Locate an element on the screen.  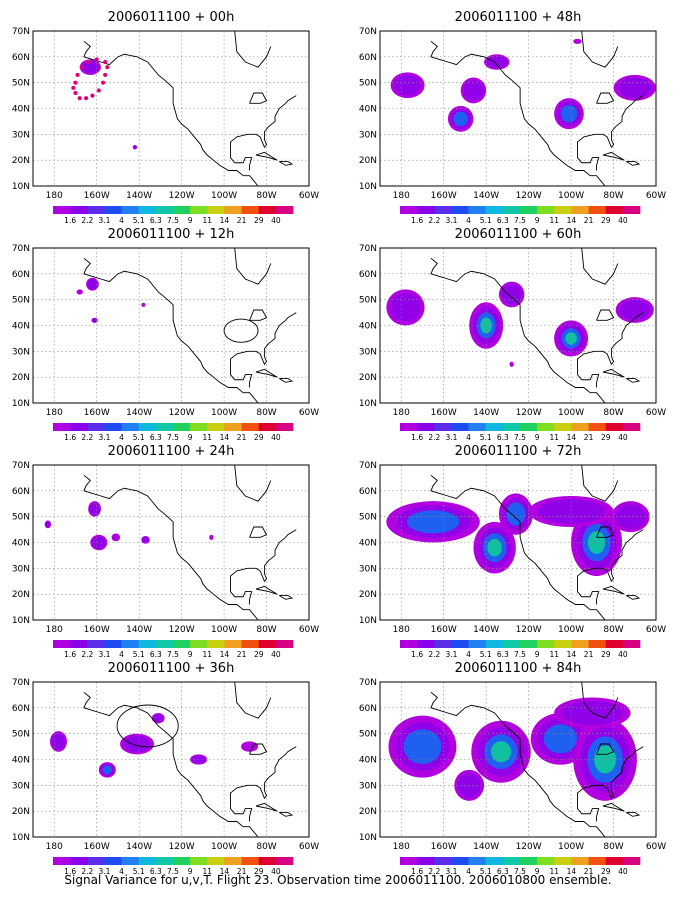
colorbar-label: 3.1 is located at coordinates (104, 654).